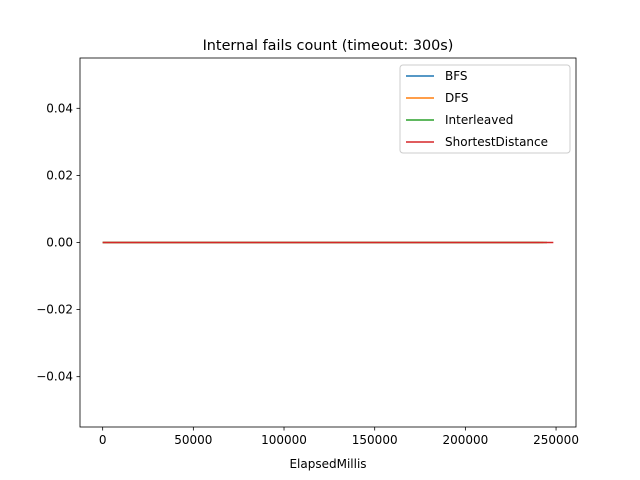 The image size is (640, 480). I want to click on legend-label-1: DFS, so click(457, 98).